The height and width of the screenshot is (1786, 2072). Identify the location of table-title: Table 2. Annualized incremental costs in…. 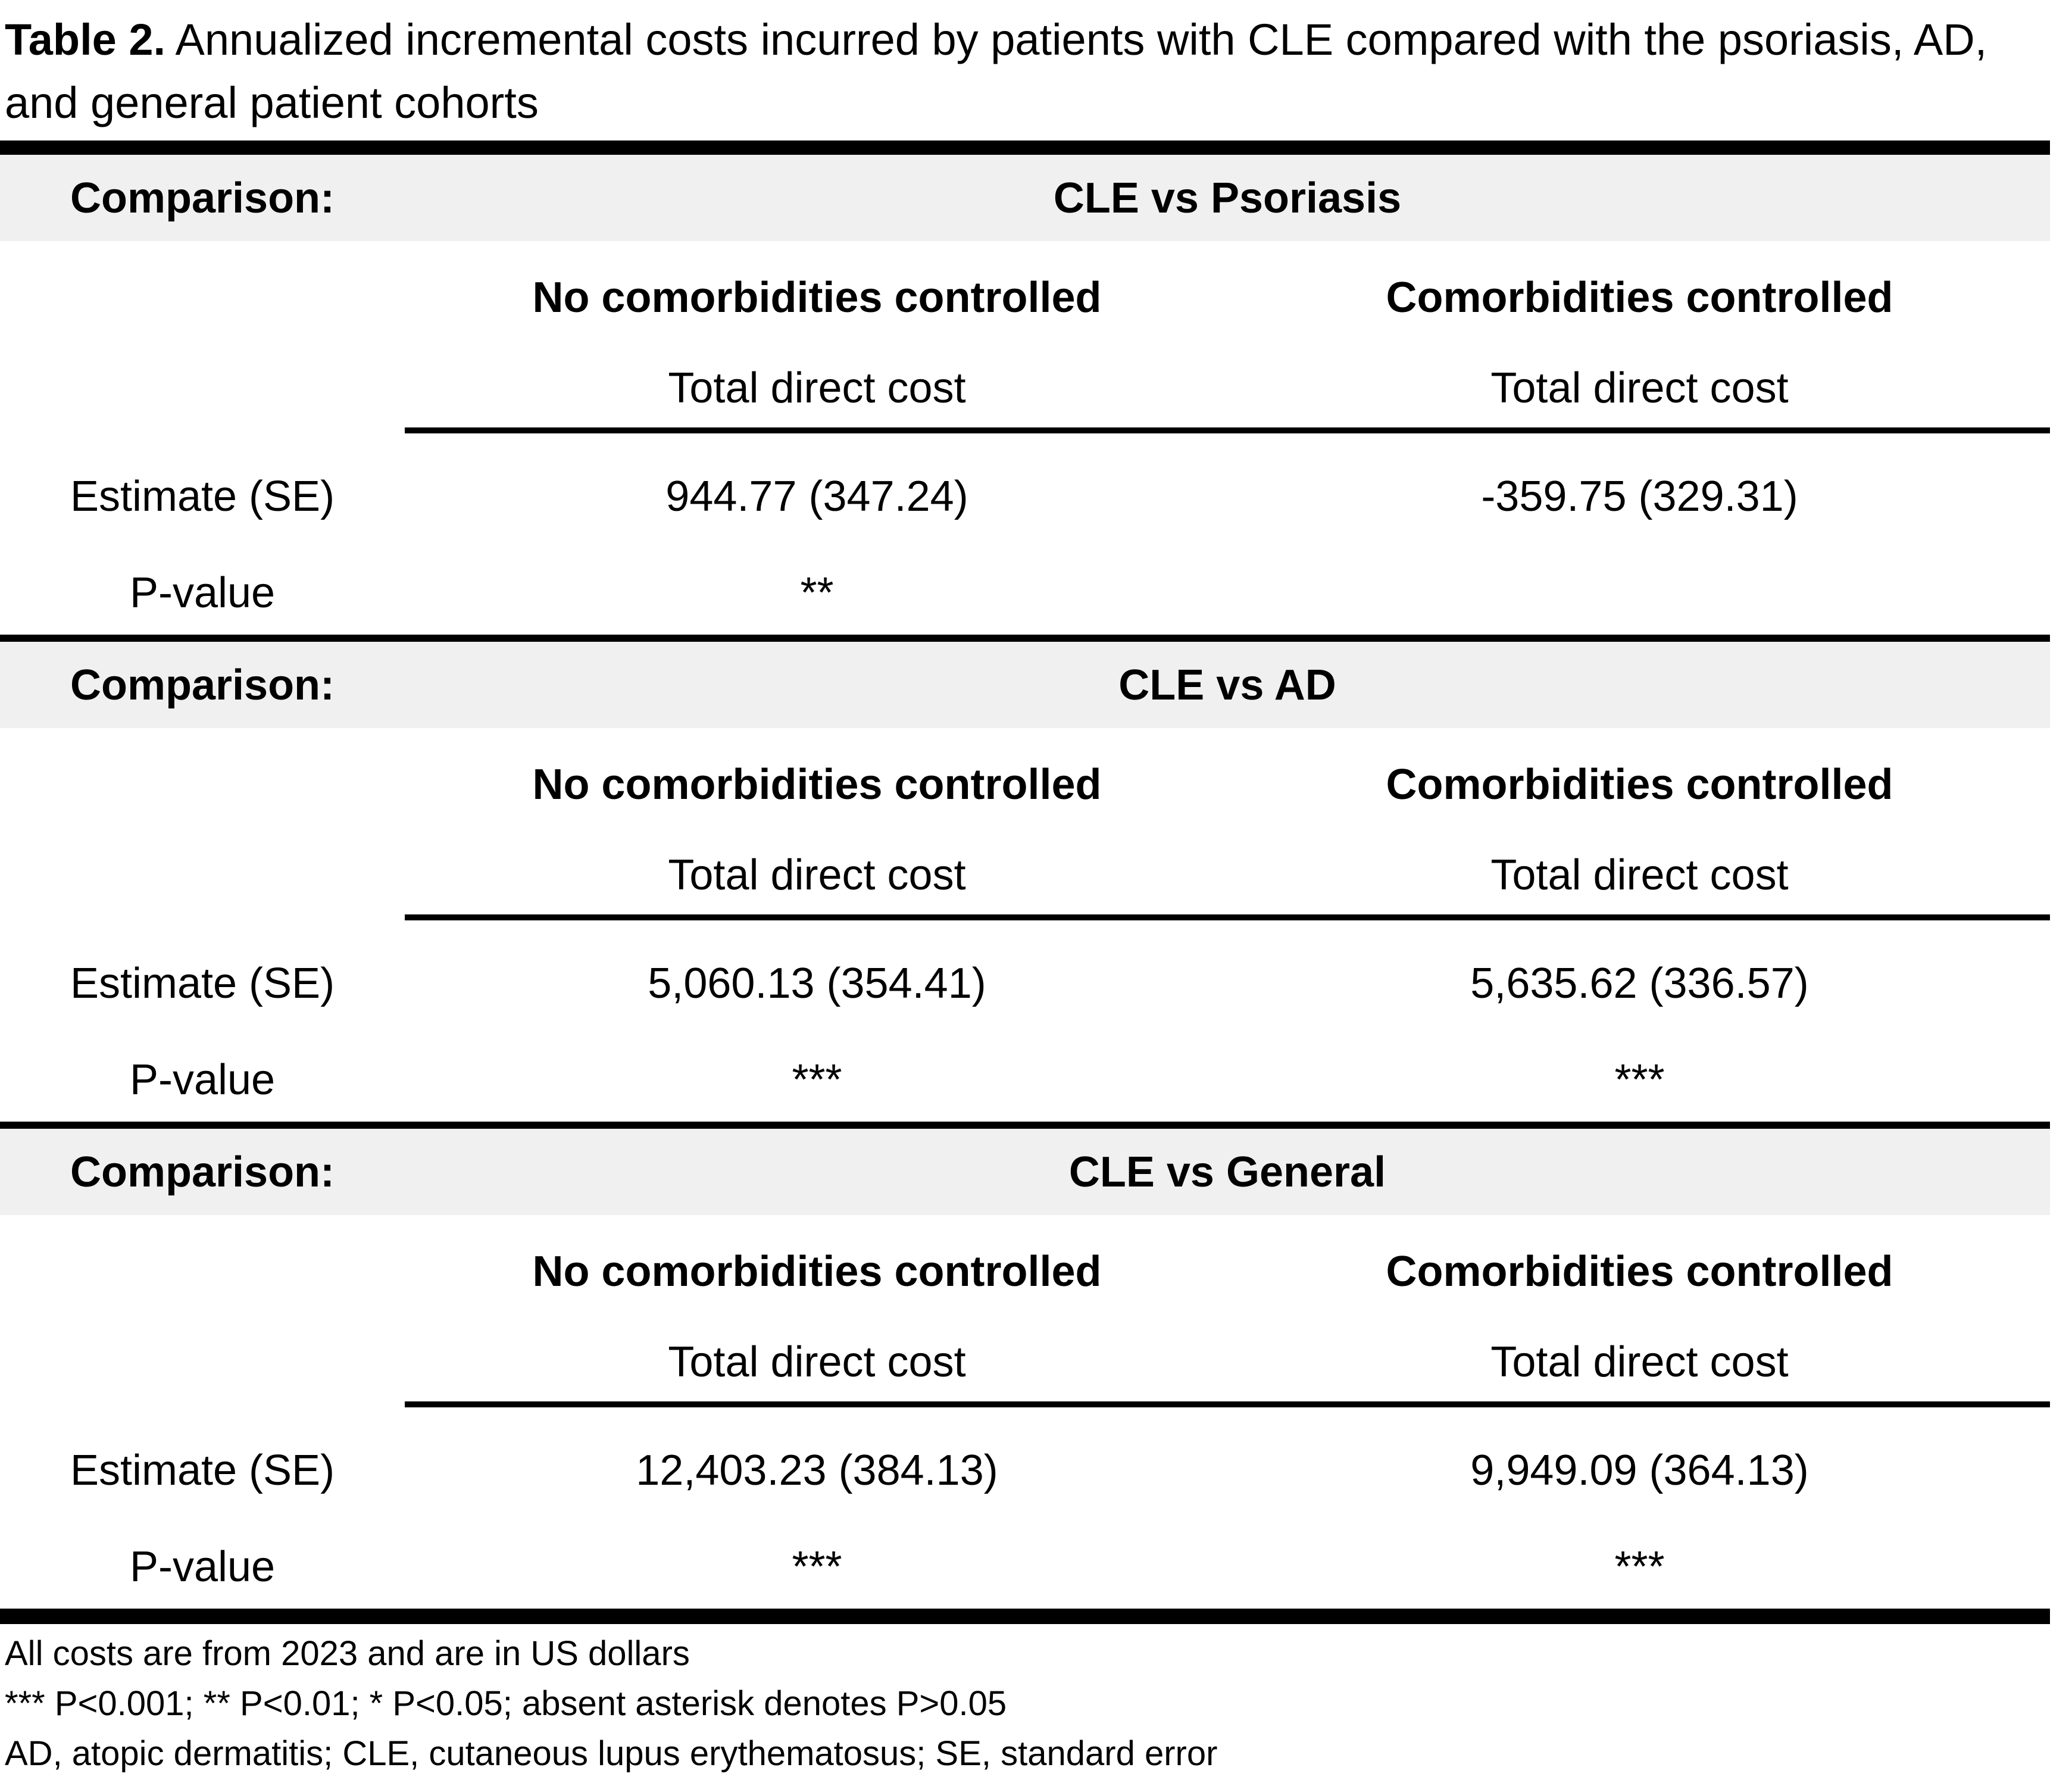
(1029, 67).